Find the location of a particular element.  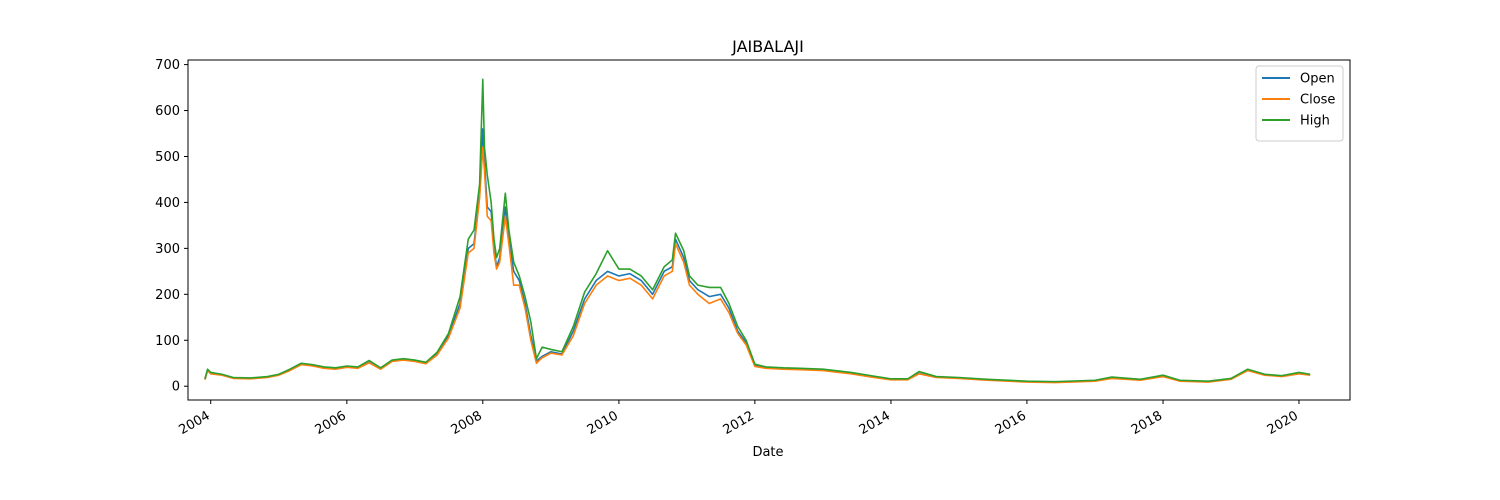

x-tick-label: 2010 is located at coordinates (603, 423).